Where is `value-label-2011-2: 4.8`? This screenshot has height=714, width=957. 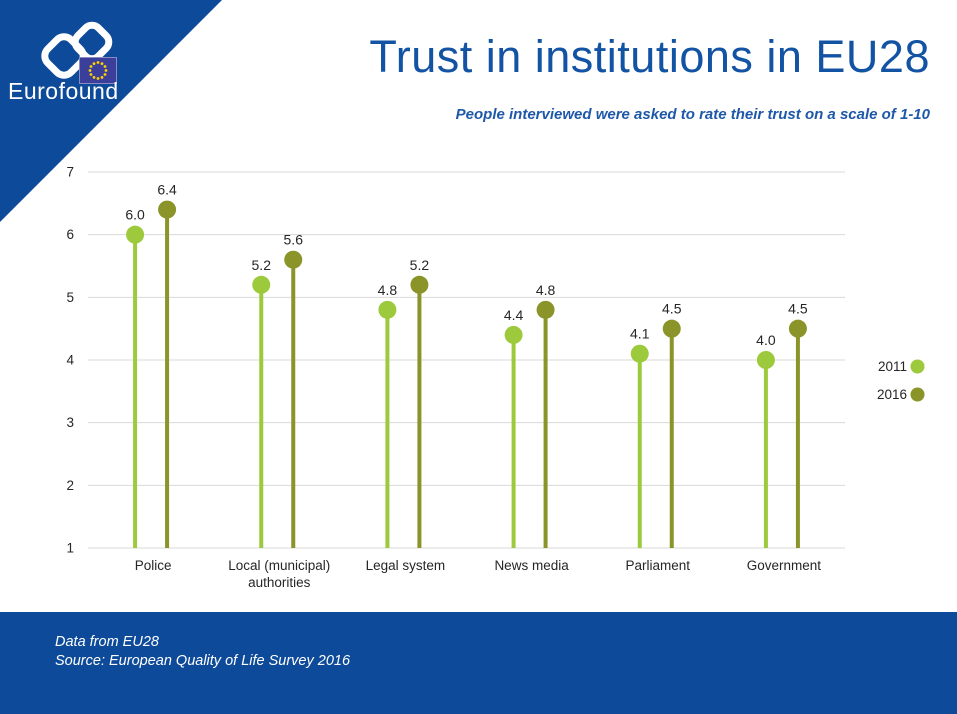
value-label-2011-2: 4.8 is located at coordinates (388, 290).